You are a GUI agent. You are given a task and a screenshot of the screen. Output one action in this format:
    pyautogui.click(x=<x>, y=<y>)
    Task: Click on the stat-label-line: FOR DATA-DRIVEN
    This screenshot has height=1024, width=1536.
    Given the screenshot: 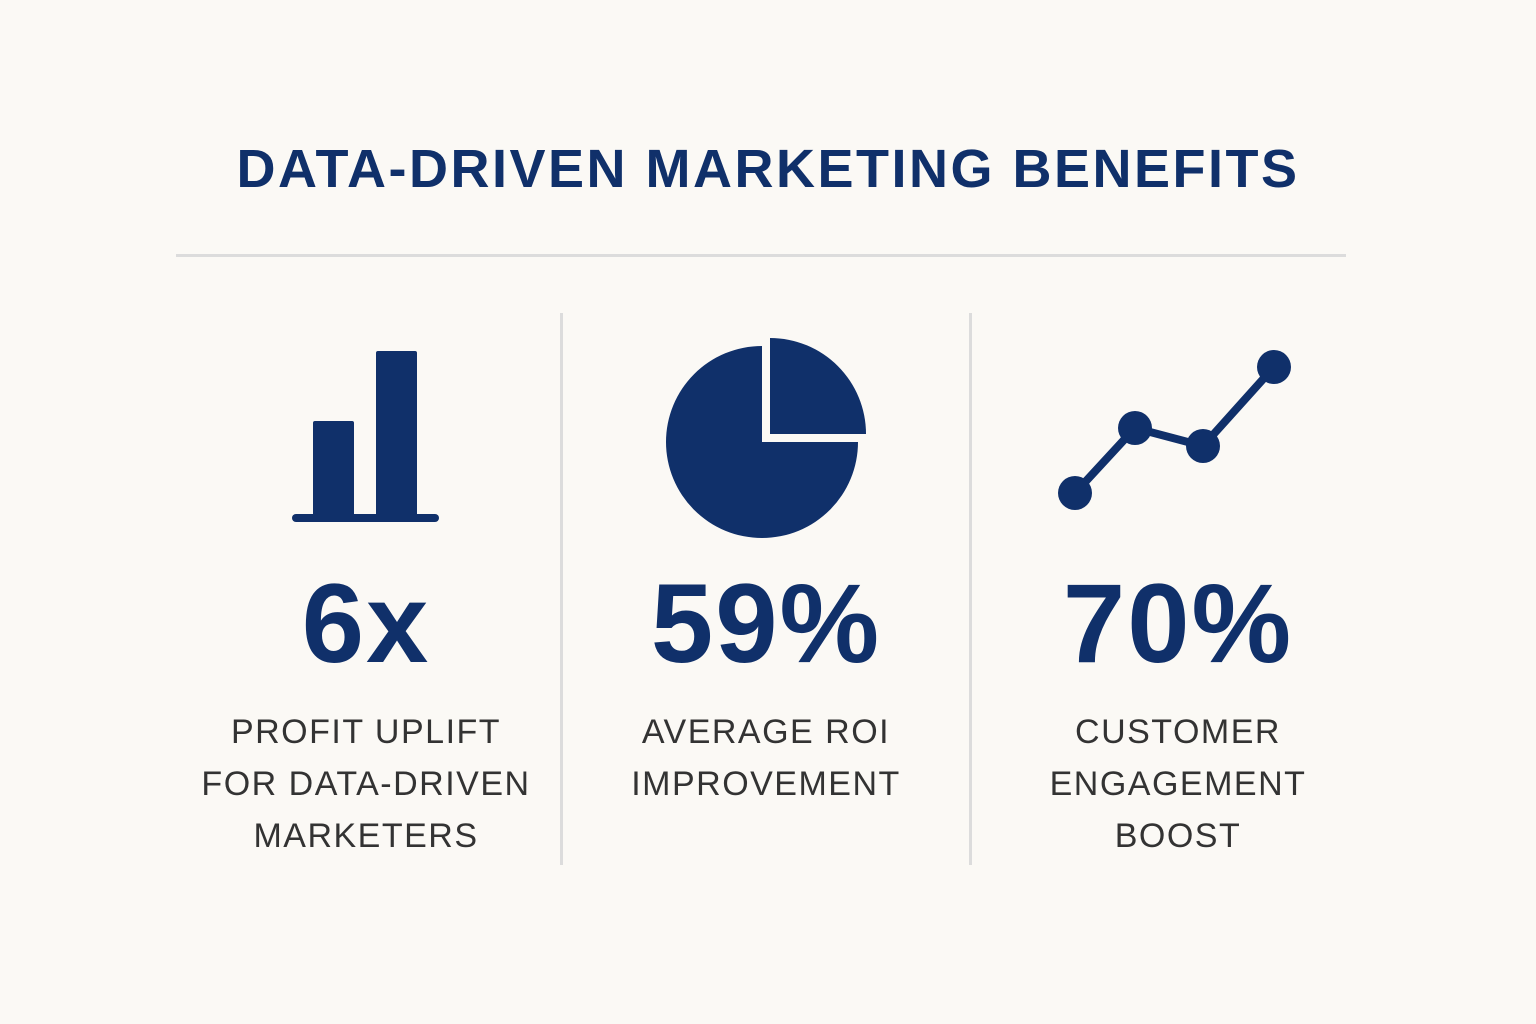 What is the action you would take?
    pyautogui.click(x=366, y=784)
    